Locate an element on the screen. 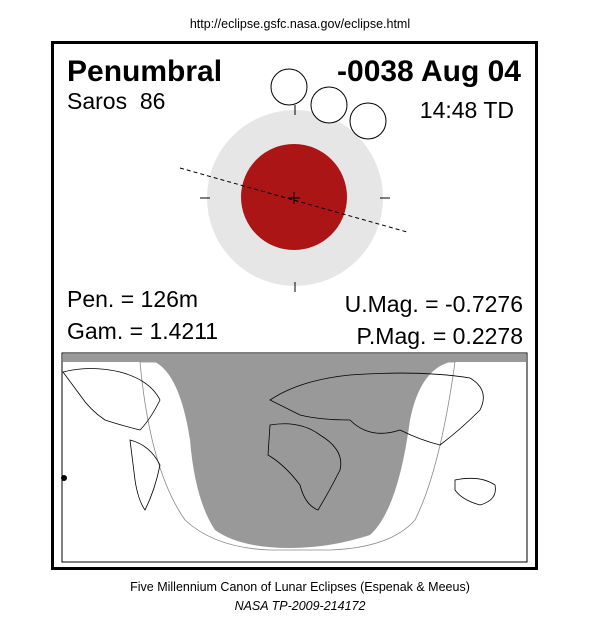  south-america is located at coordinates (145, 475).